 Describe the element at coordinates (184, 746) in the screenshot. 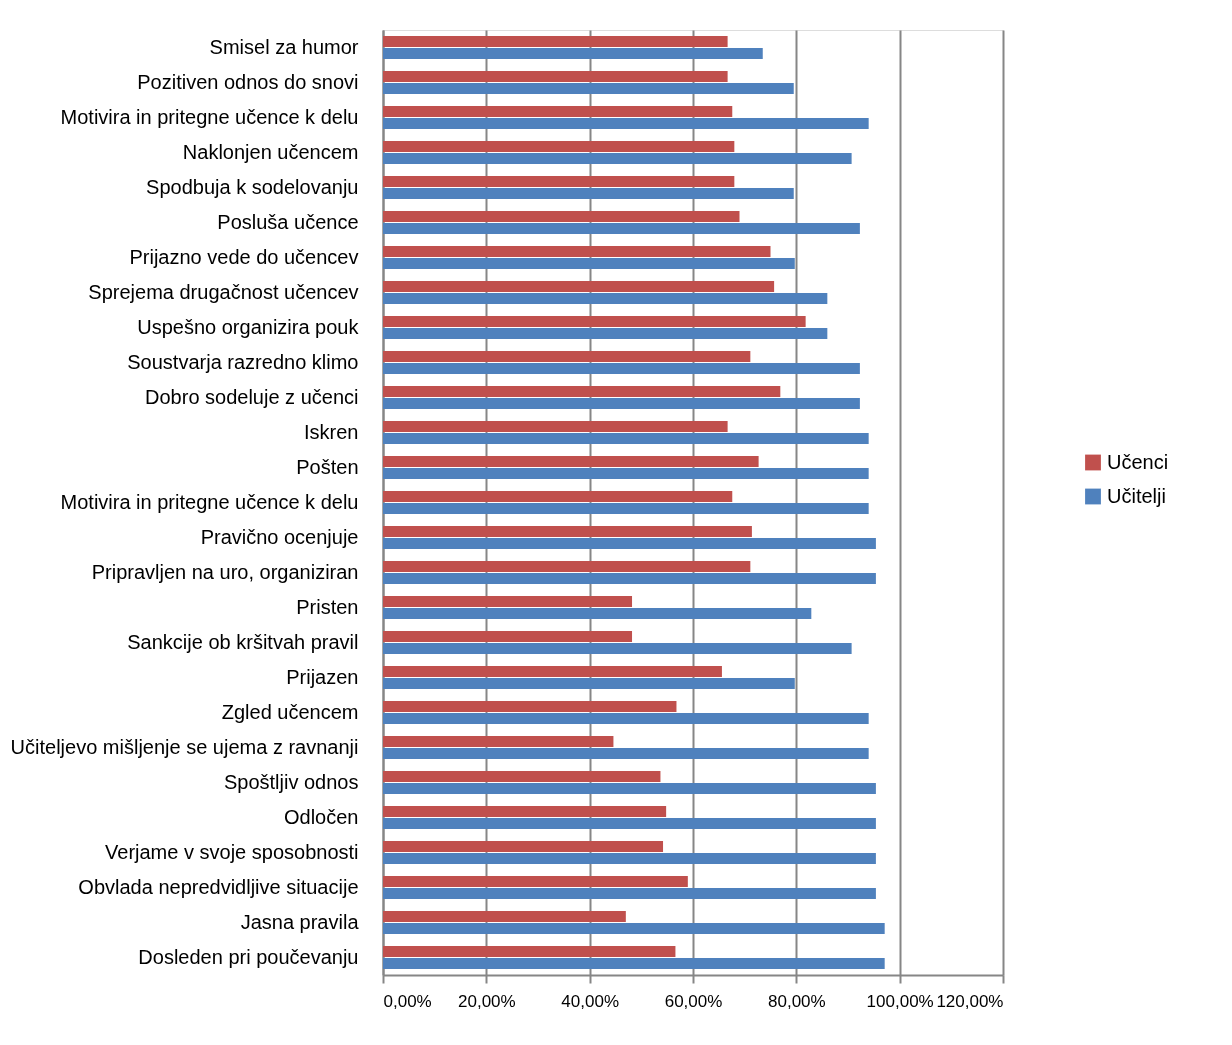

I see `y-tick-label: Učiteljevo mišljenje se ujema z ravnanji` at that location.